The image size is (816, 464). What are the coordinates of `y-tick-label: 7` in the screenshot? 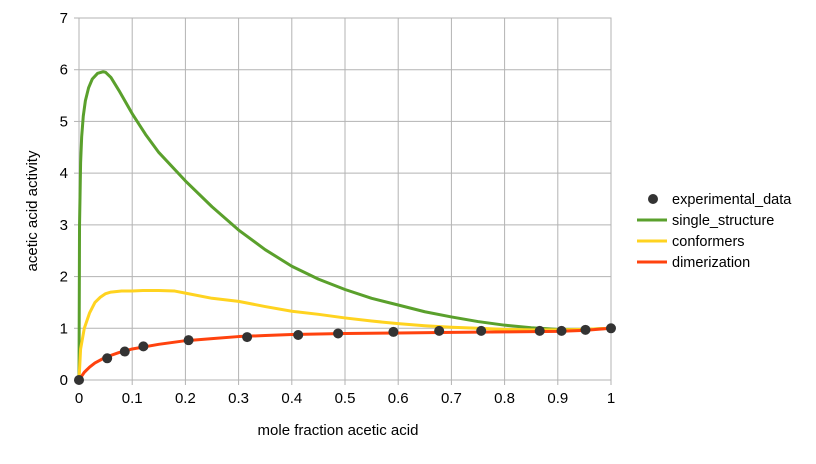 It's located at (64, 18).